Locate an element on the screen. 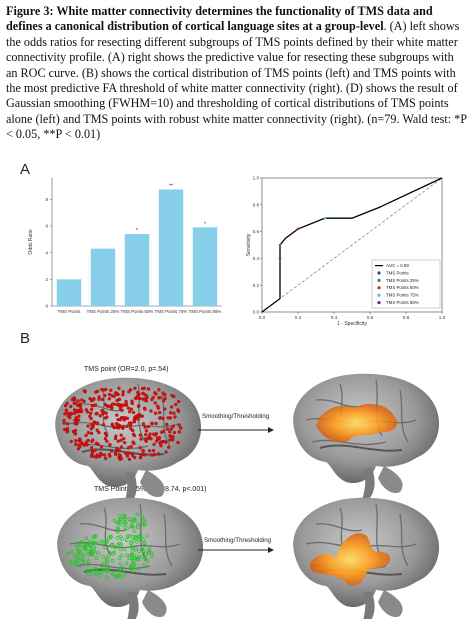 Image resolution: width=474 pixels, height=619 pixels. roc-y-tick-label: 1.0 is located at coordinates (256, 178).